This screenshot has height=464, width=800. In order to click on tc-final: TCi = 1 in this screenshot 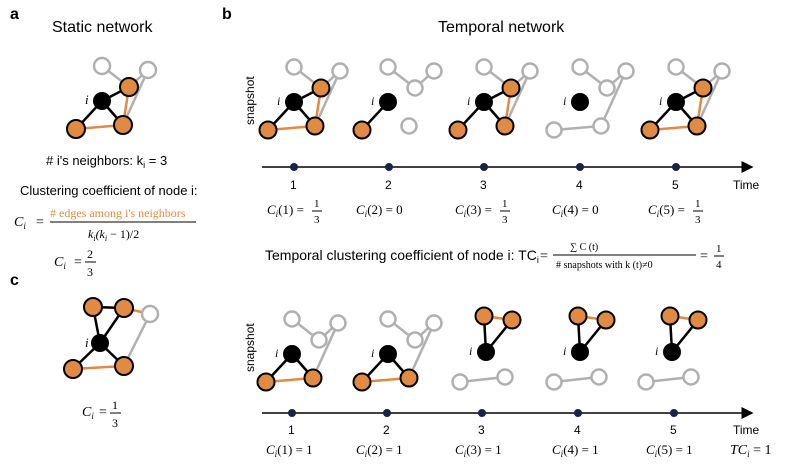, I will do `click(751, 451)`.